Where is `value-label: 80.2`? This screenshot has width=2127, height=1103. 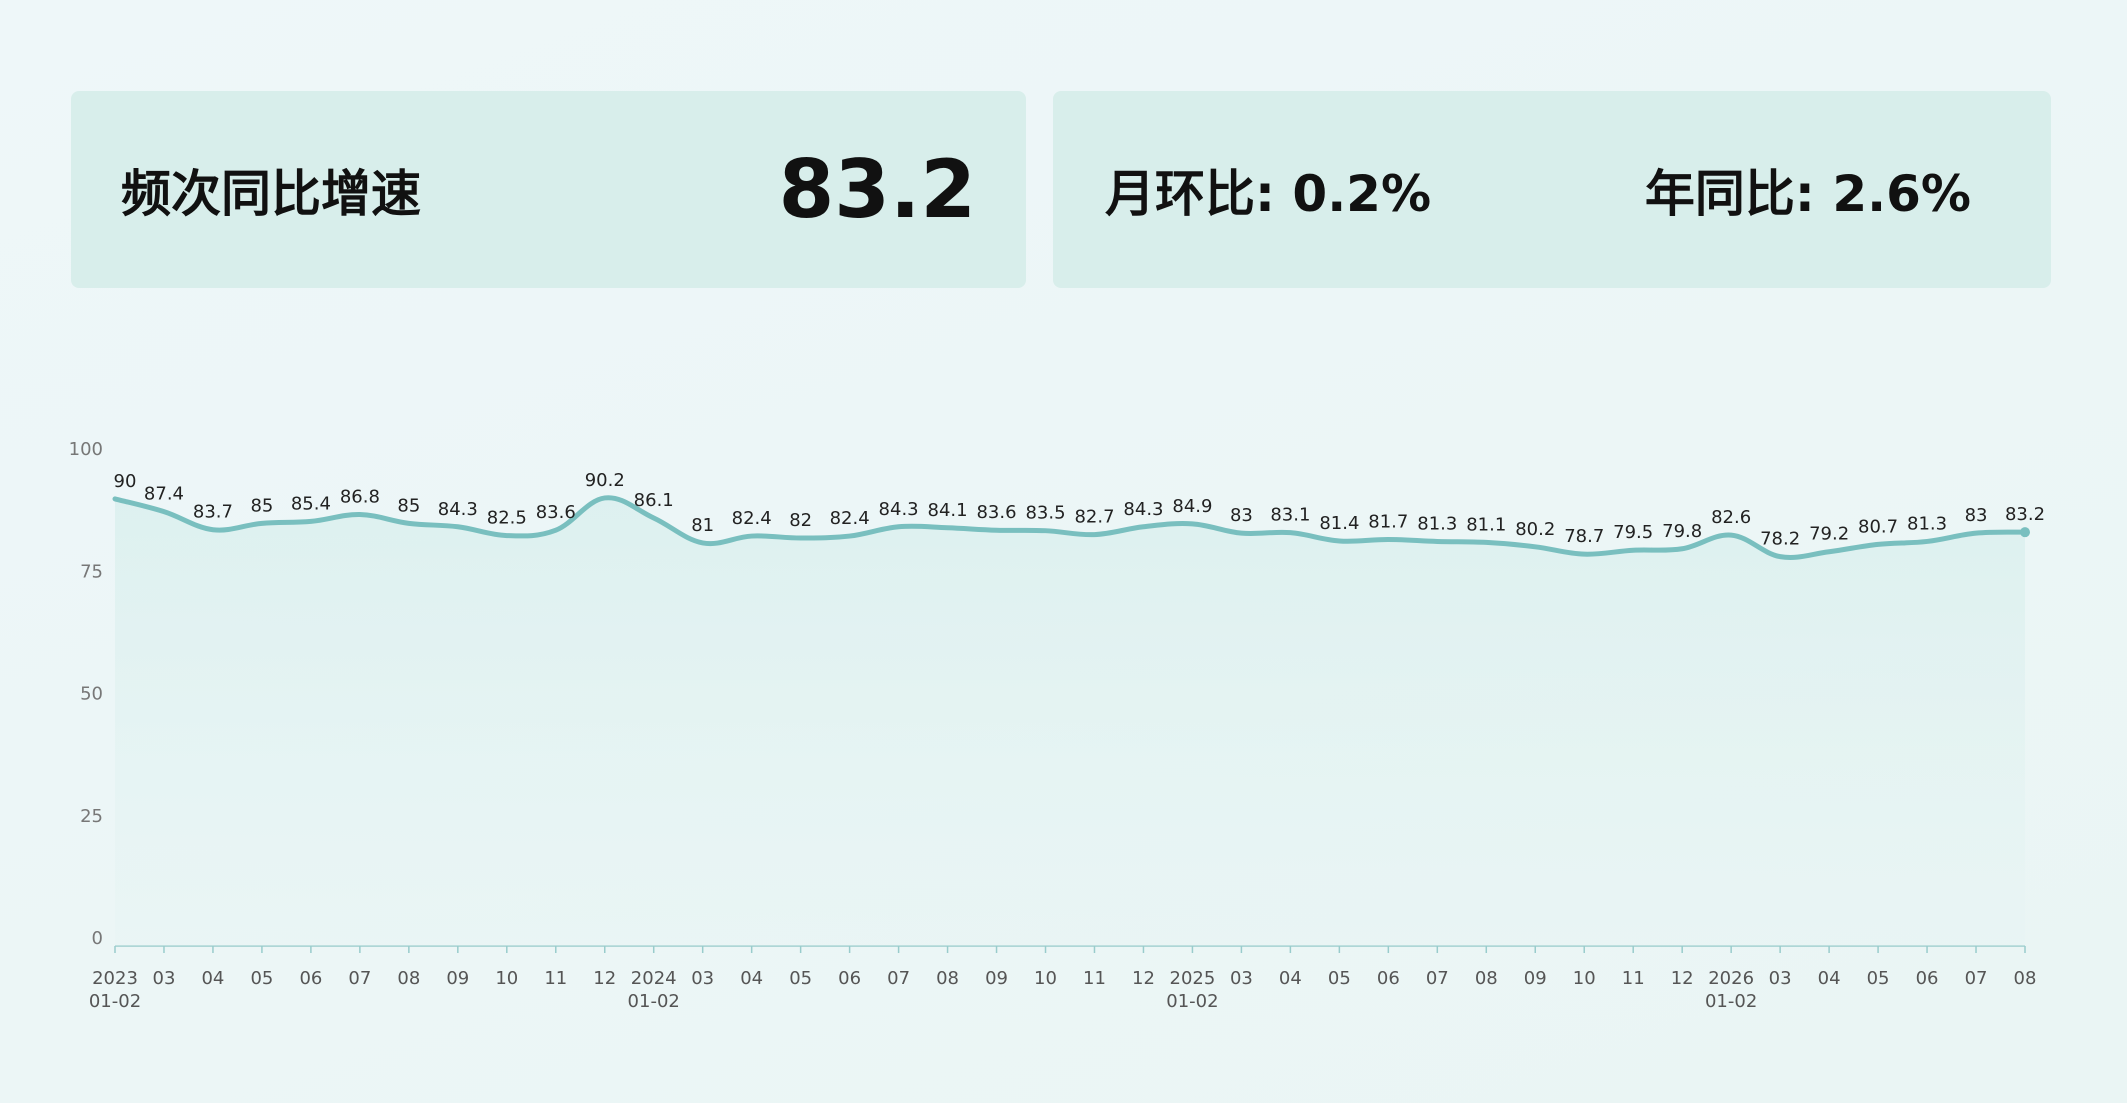 value-label: 80.2 is located at coordinates (1535, 529).